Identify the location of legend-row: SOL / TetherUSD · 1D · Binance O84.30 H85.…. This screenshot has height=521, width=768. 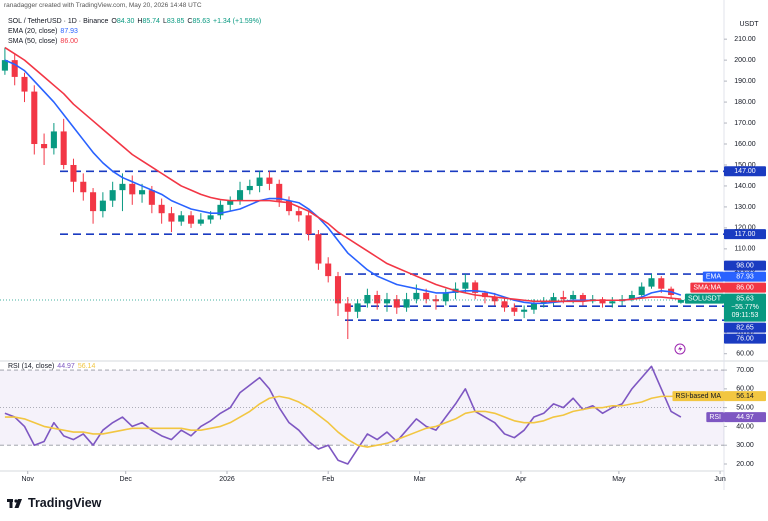
(136, 22).